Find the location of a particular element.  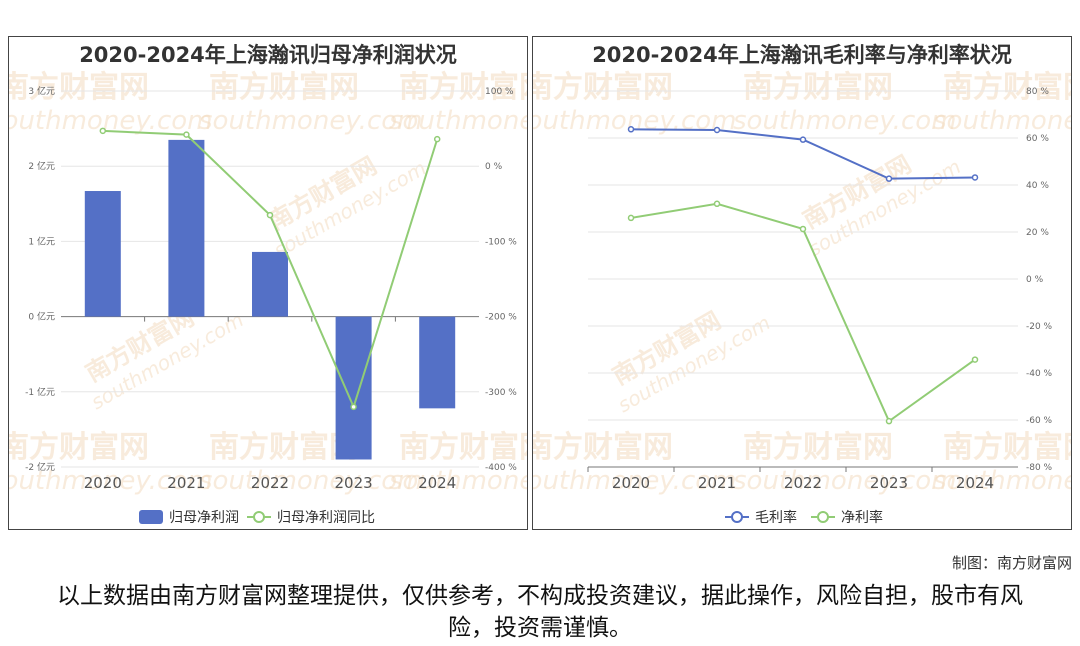

y-left-tick-label: 0 亿元 is located at coordinates (41, 317).